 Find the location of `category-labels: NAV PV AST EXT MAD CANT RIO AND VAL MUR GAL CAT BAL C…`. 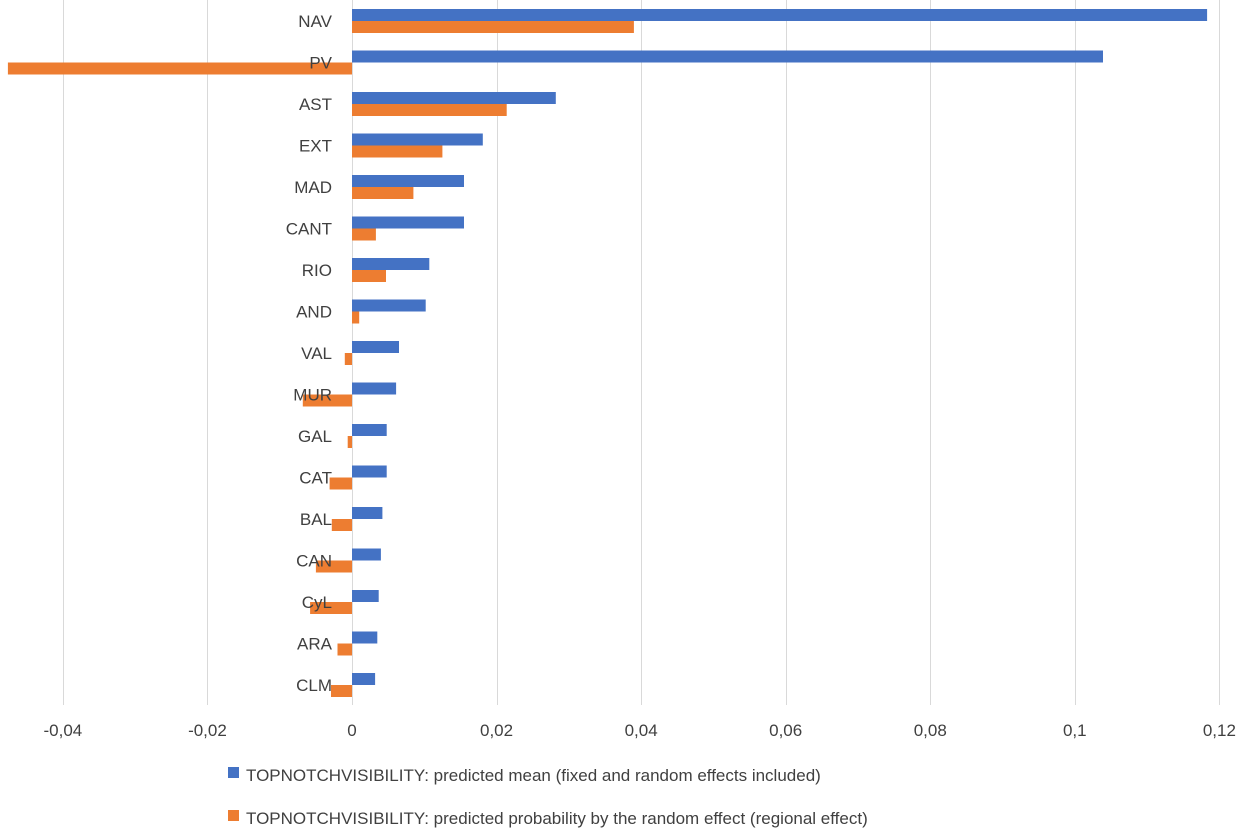

category-labels: NAV PV AST EXT MAD CANT RIO AND VAL MUR GAL CAT BAL C… is located at coordinates (309, 353).